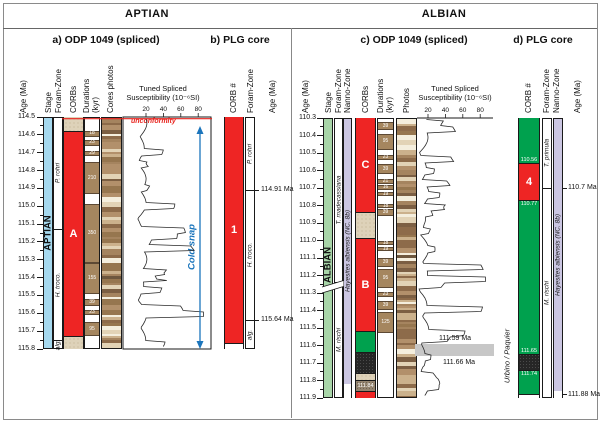 The width and height of the screenshot is (600, 422). Describe the element at coordinates (582, 187) in the screenshot. I see `age-mark-label: 110.7 Ma` at that location.